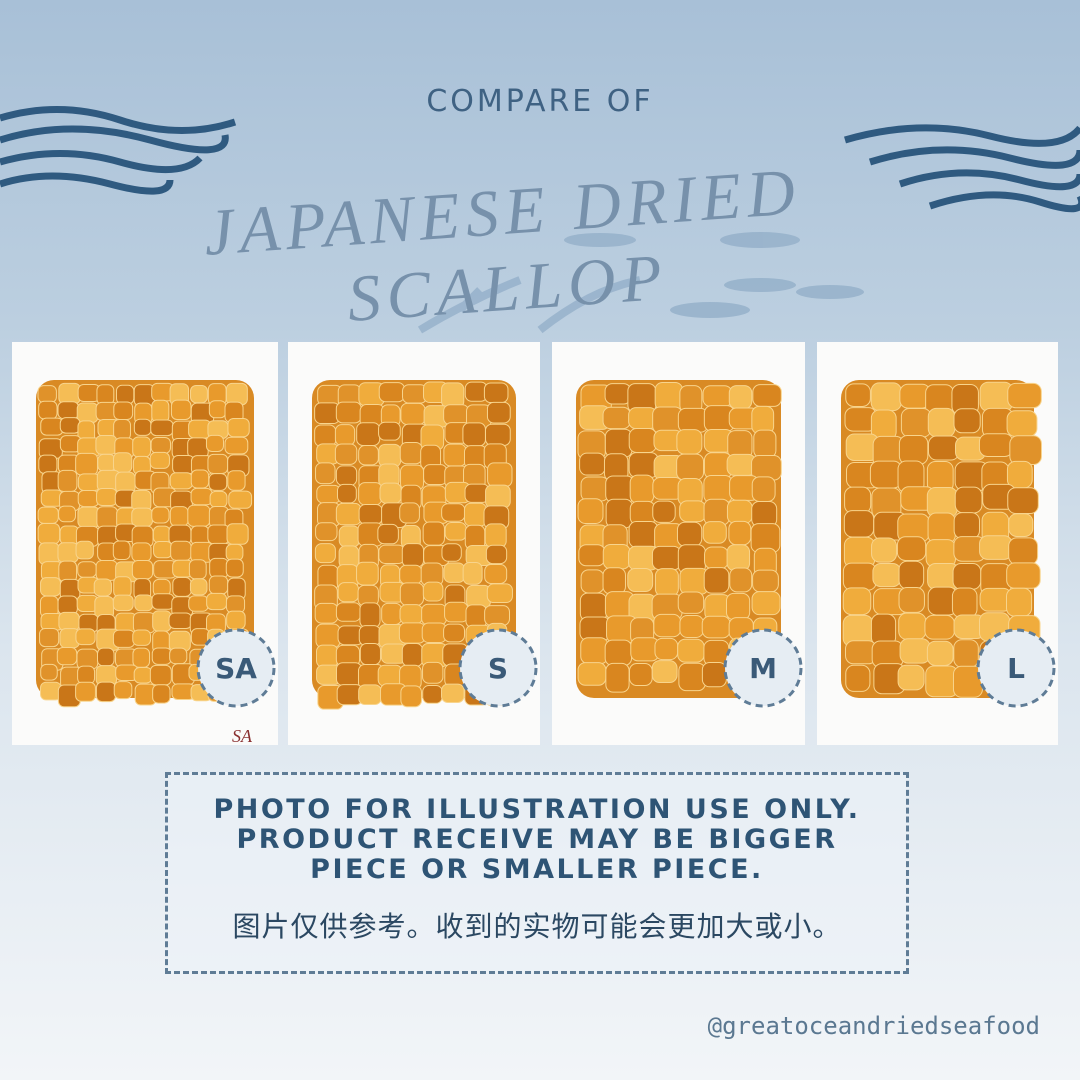 This screenshot has width=1080, height=1080. I want to click on product-photo: S, so click(414, 543).